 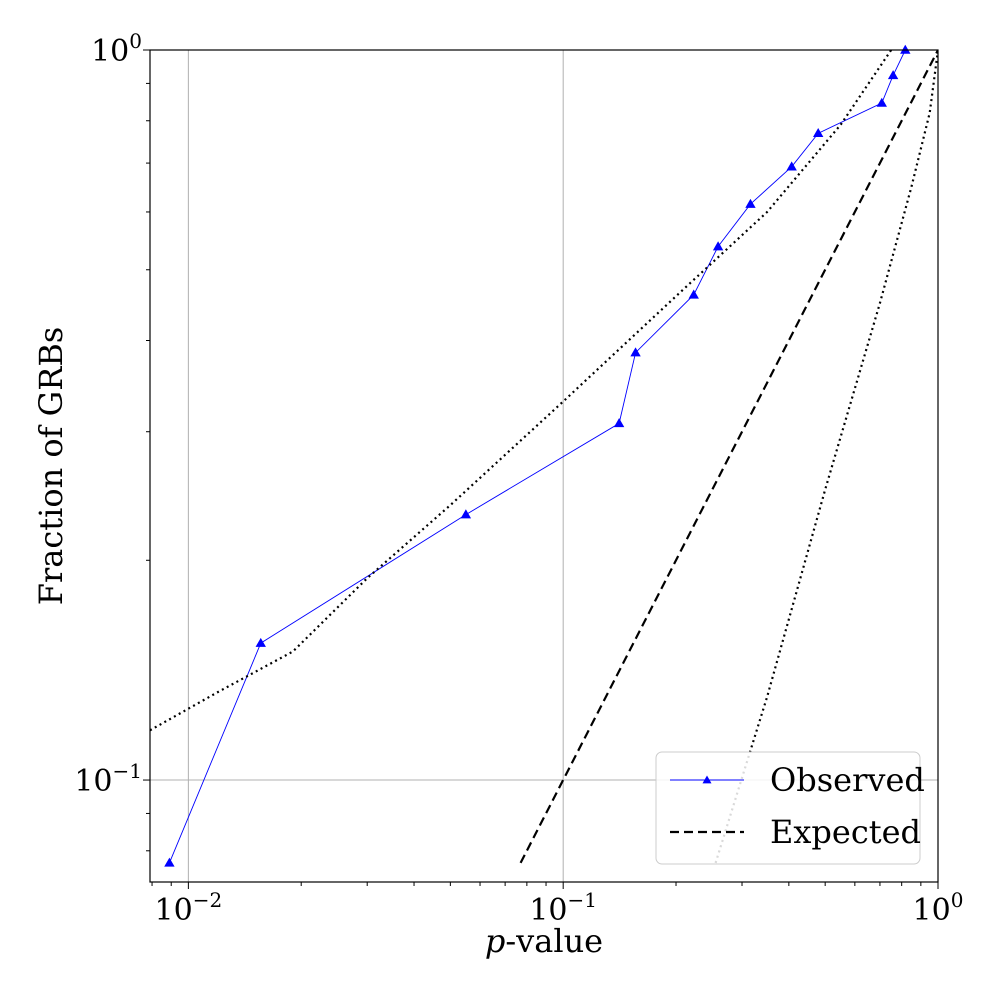 What do you see at coordinates (845, 832) in the screenshot?
I see `legend-label-1: Expected` at bounding box center [845, 832].